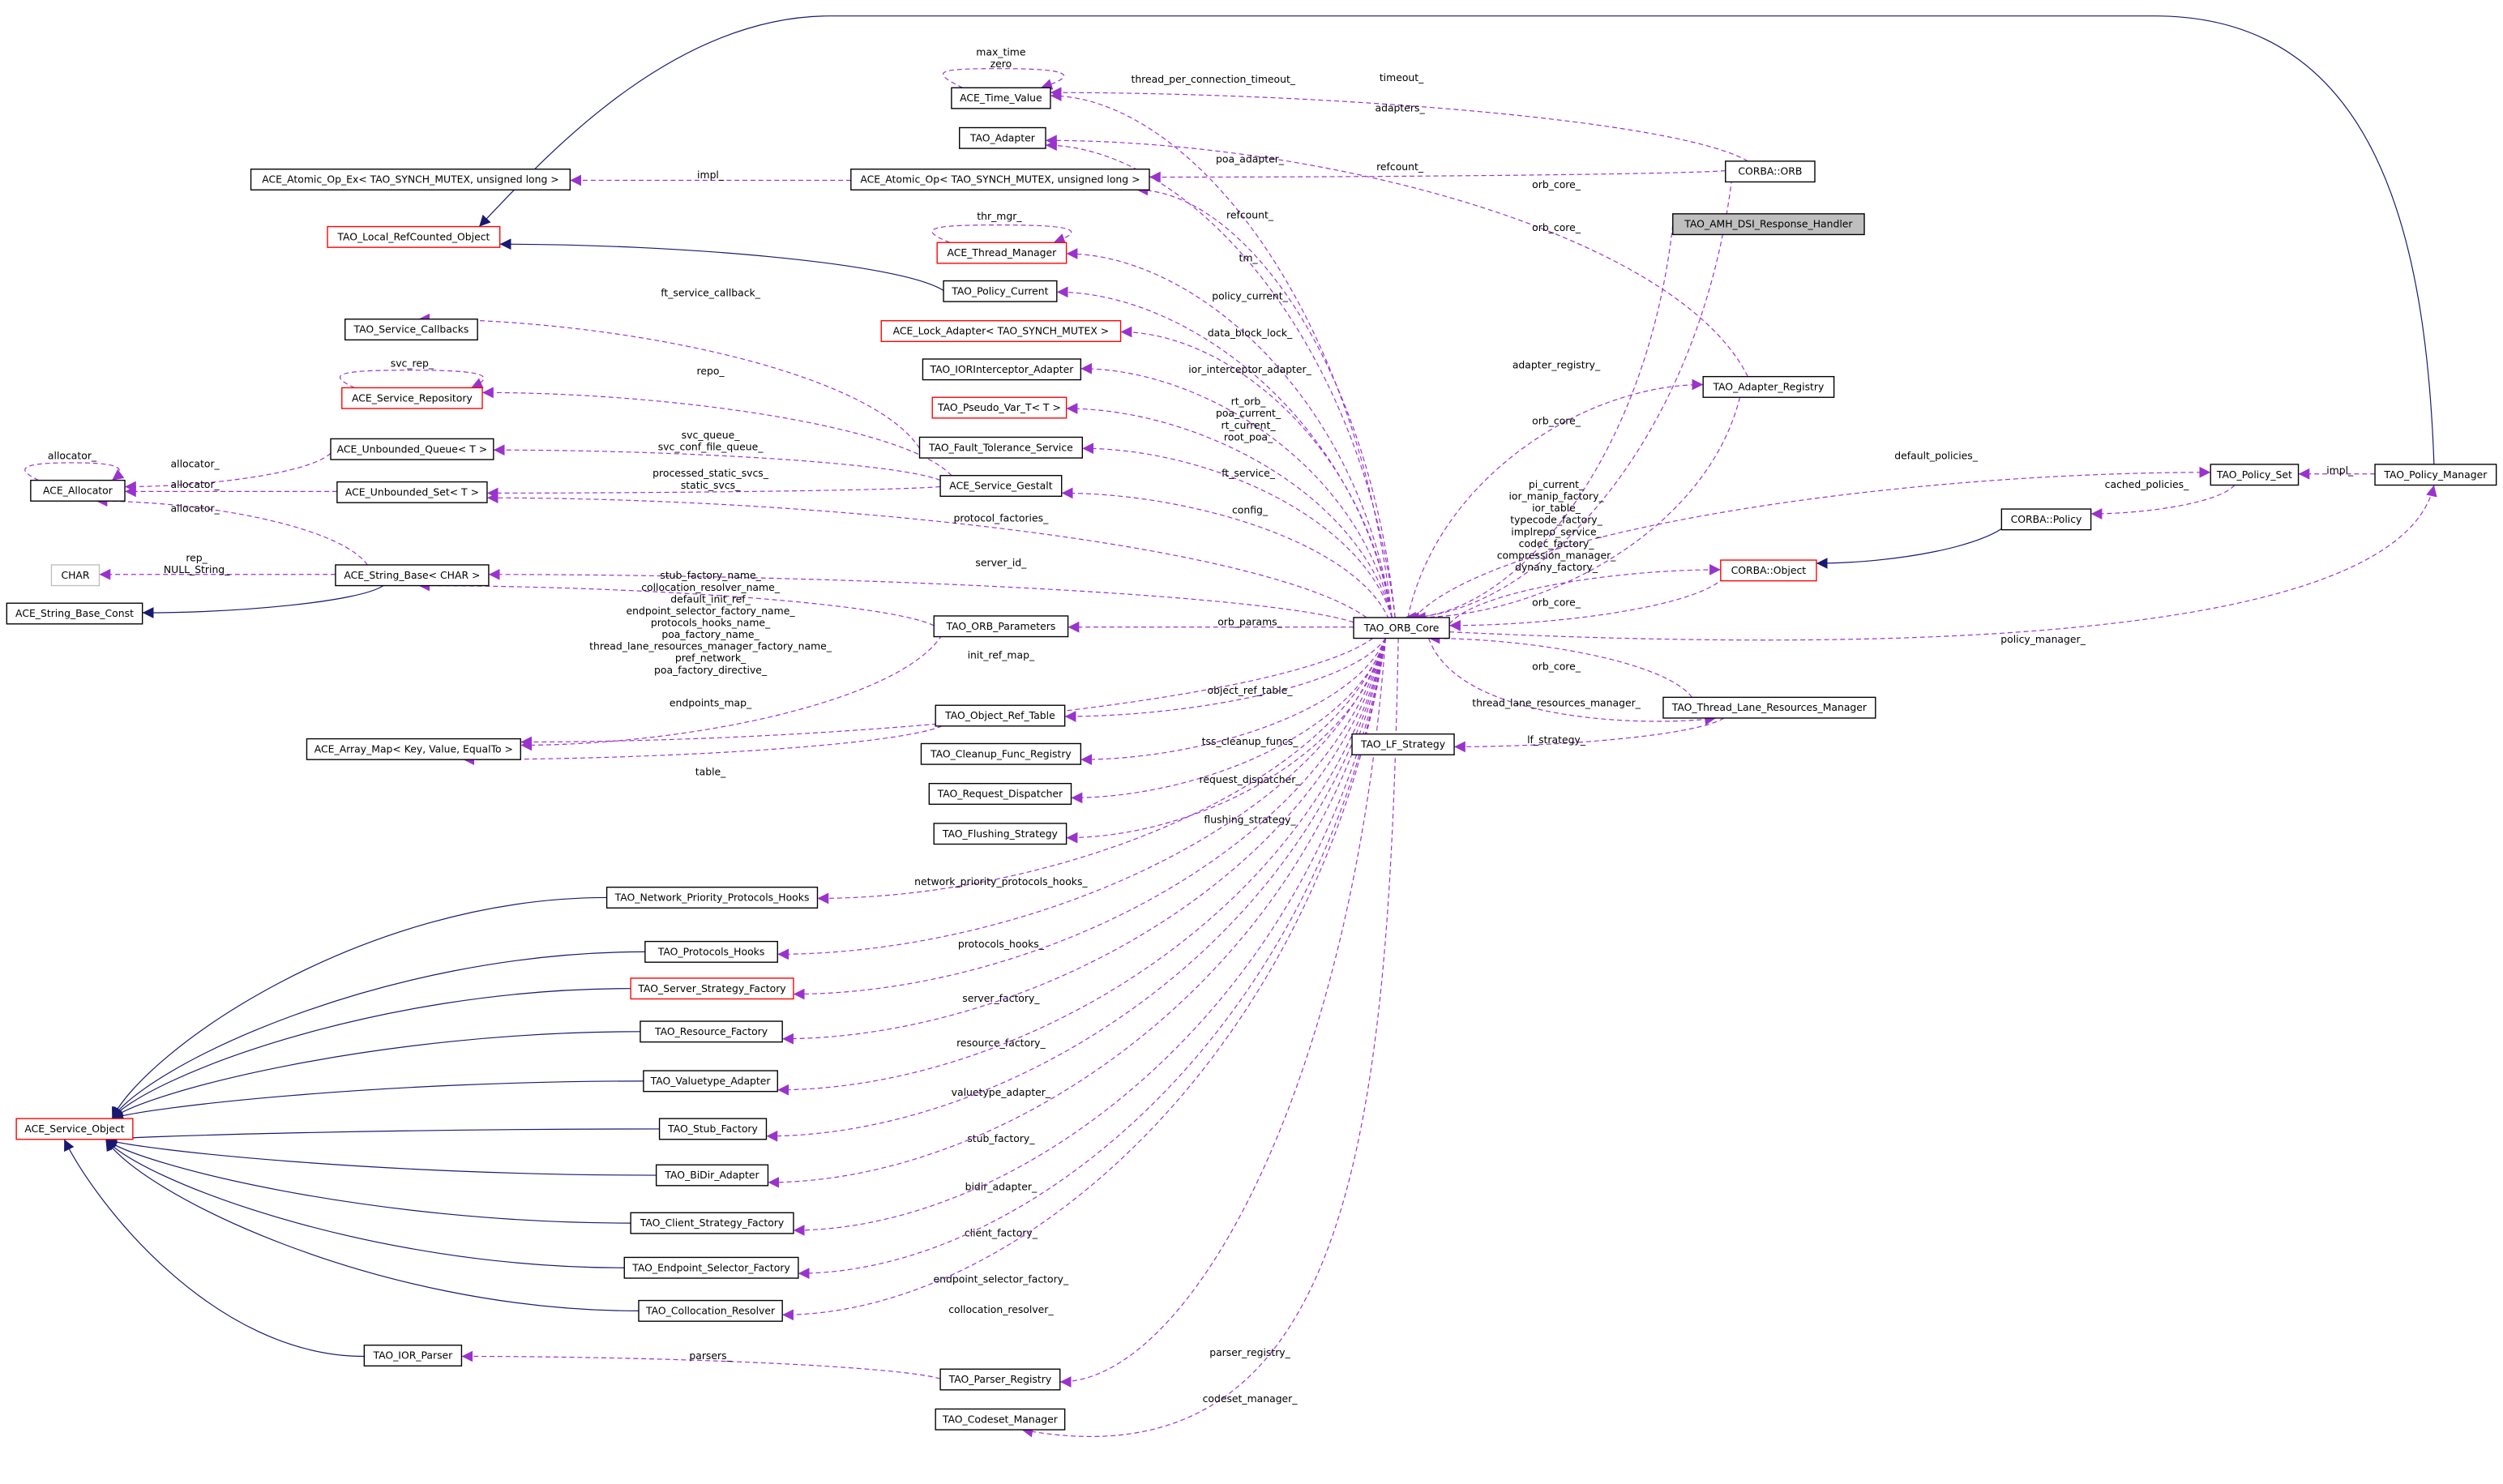  What do you see at coordinates (711, 175) in the screenshot?
I see `edge-label: impl_` at bounding box center [711, 175].